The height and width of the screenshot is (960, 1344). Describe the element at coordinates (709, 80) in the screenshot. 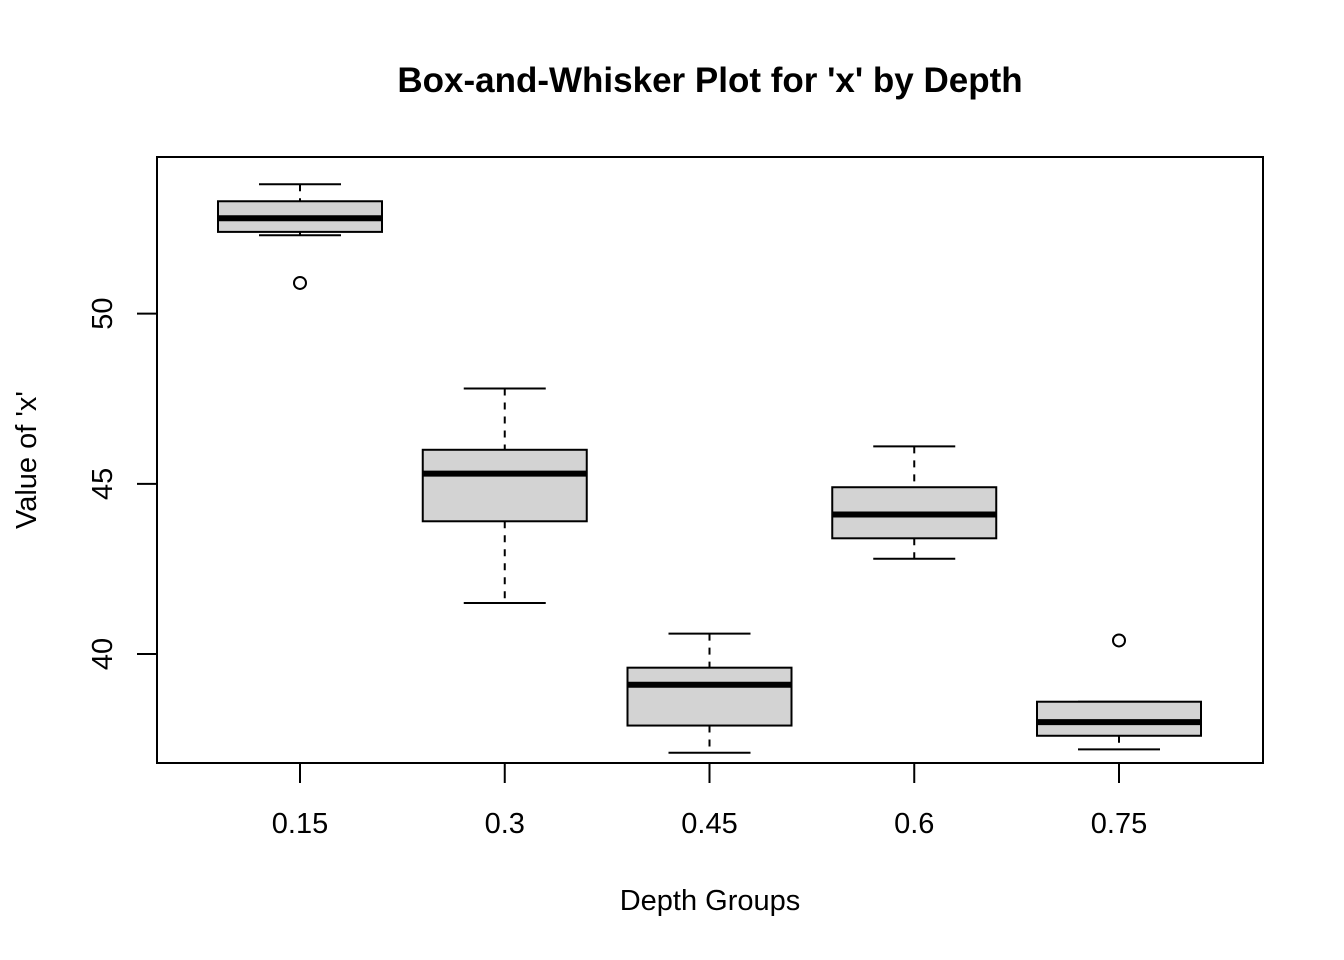

I see `chart-title: Box-and-Whisker Plot for 'x' by Depth` at that location.